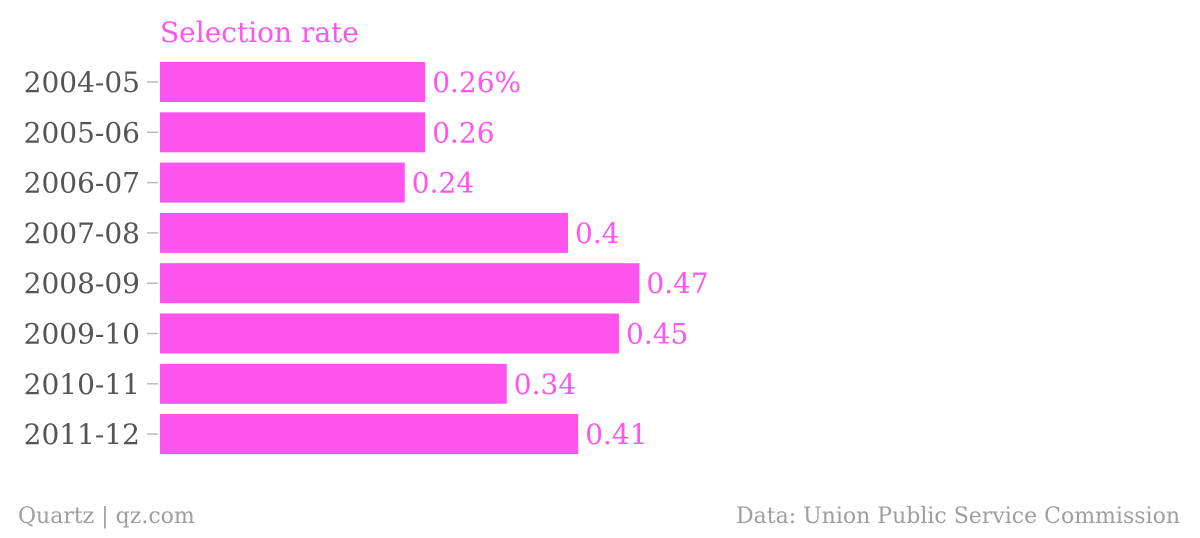 This screenshot has width=1200, height=538. What do you see at coordinates (82, 283) in the screenshot?
I see `category-label: 2008-09` at bounding box center [82, 283].